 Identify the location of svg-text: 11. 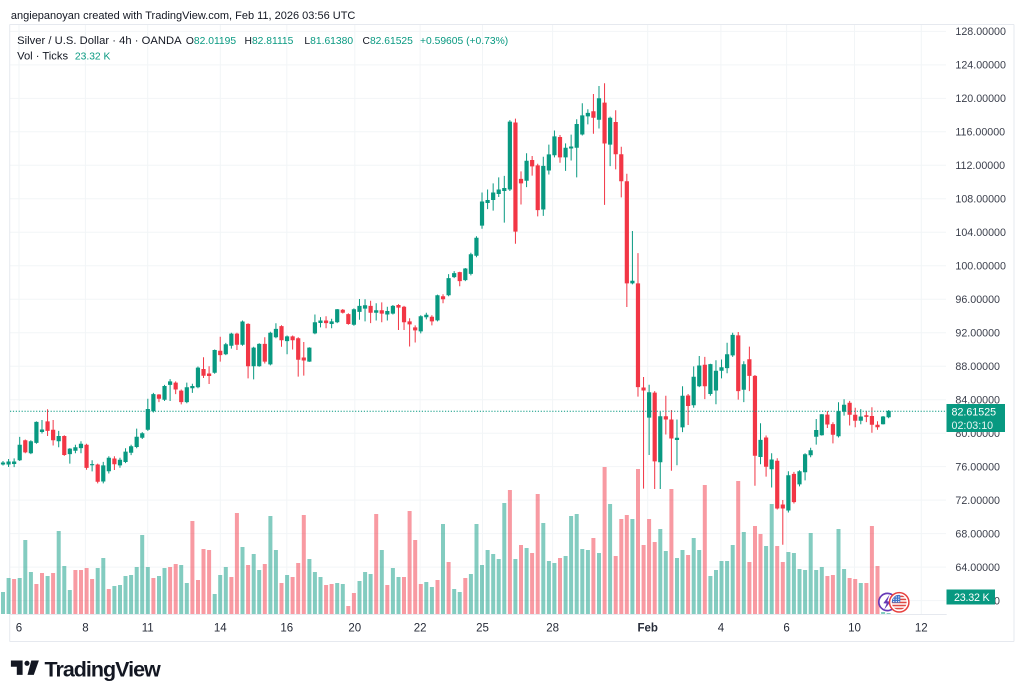
(148, 628).